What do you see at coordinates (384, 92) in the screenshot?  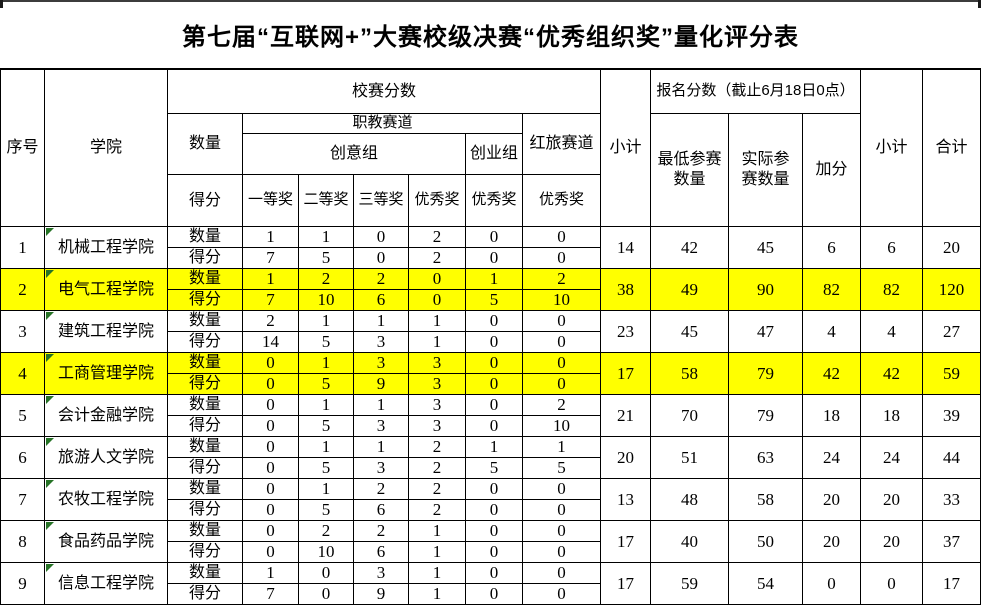 I see `header-school-score: 校赛分数` at bounding box center [384, 92].